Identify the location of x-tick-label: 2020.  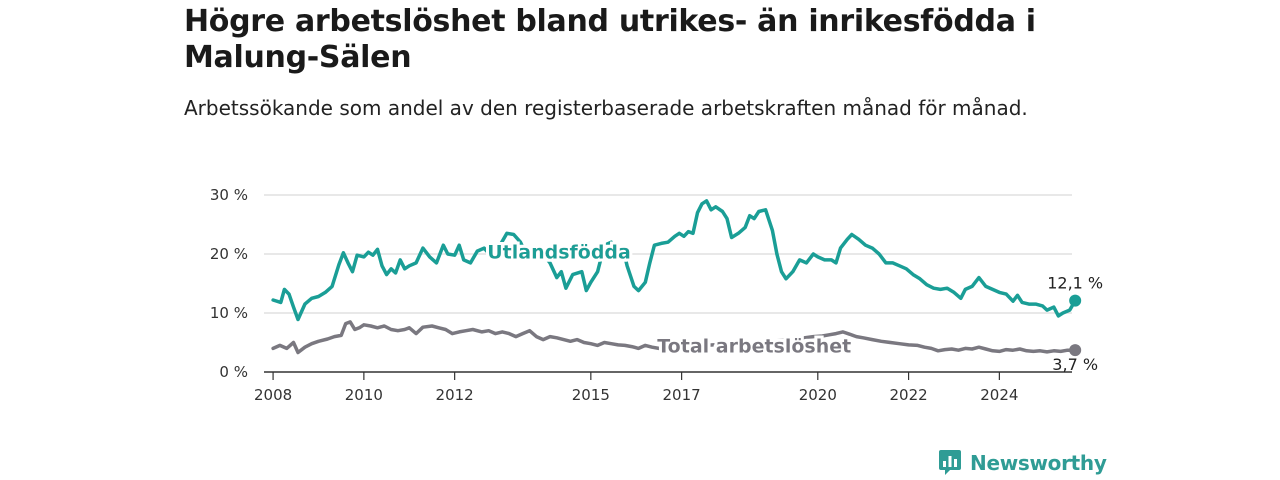
(818, 395).